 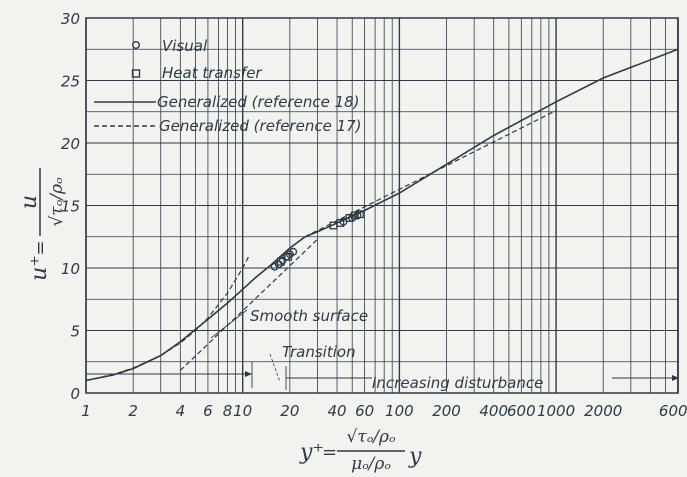 I want to click on x-tick-label: 200, so click(x=446, y=411).